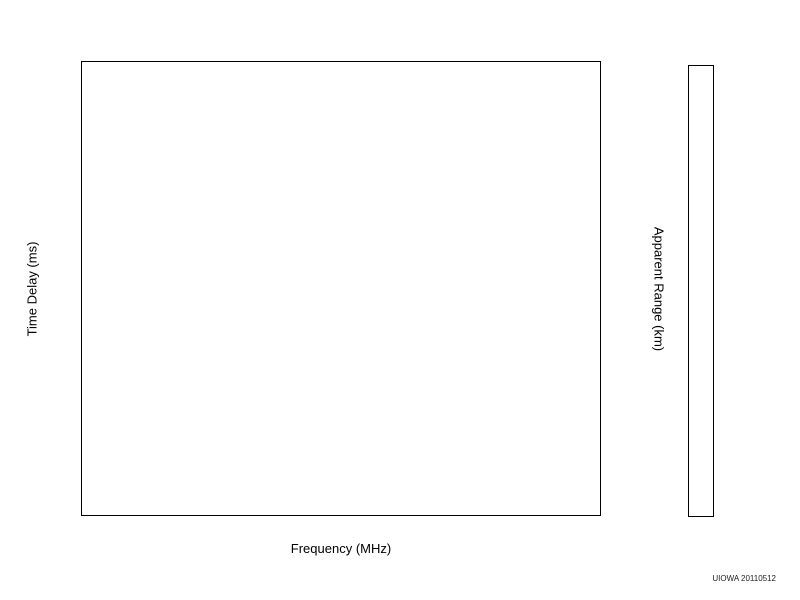 The height and width of the screenshot is (600, 800). What do you see at coordinates (32, 289) in the screenshot?
I see `y-axis-label-left: Time Delay (ms)` at bounding box center [32, 289].